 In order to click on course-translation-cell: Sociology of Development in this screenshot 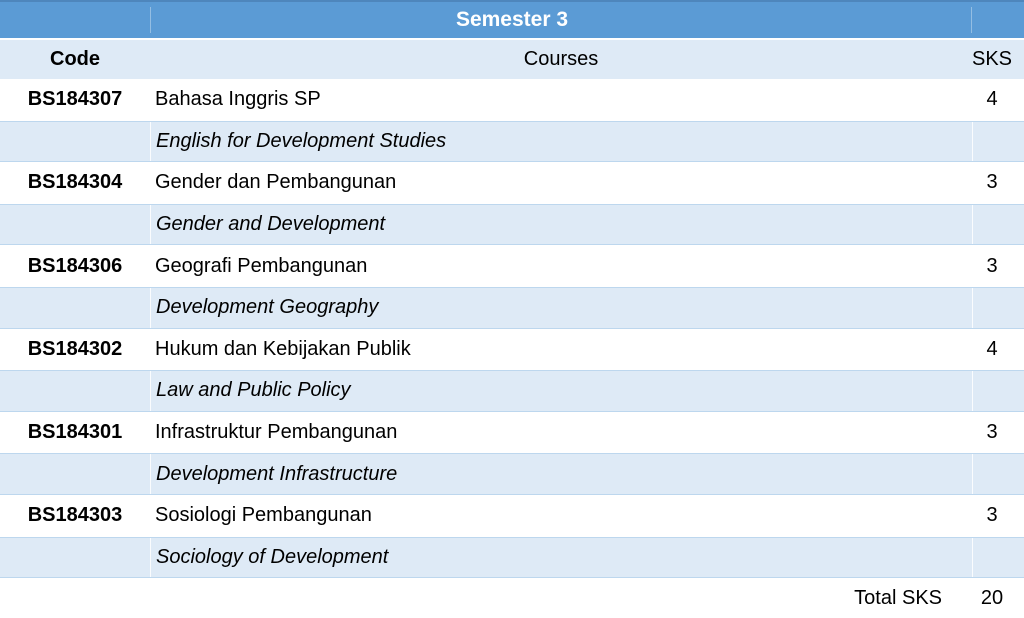, I will do `click(561, 557)`.